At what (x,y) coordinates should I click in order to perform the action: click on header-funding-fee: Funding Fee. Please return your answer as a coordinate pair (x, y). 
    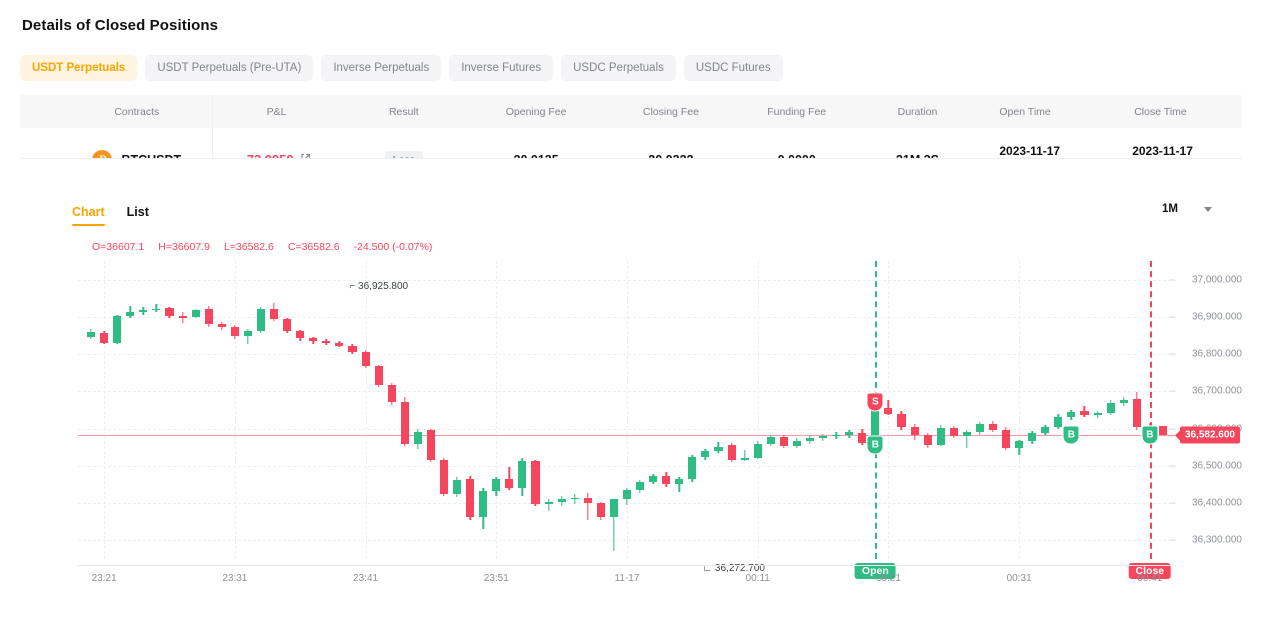
    Looking at the image, I should click on (797, 111).